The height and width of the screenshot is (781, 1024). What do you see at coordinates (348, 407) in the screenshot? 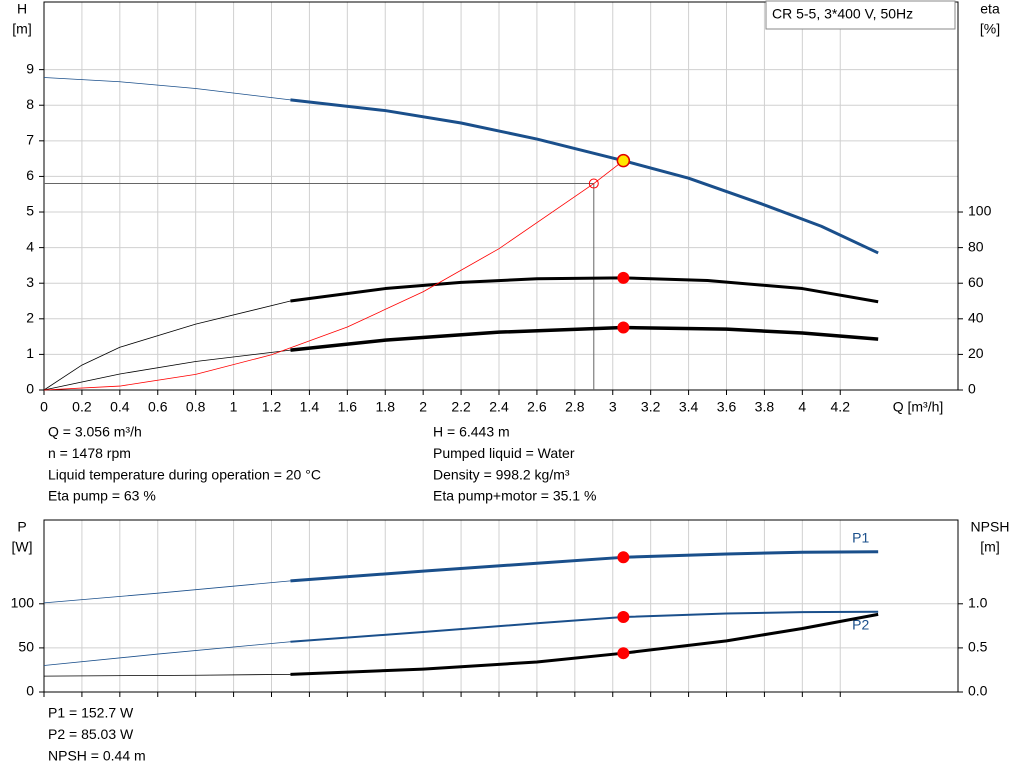
I see `x-tick-label: 1.6` at bounding box center [348, 407].